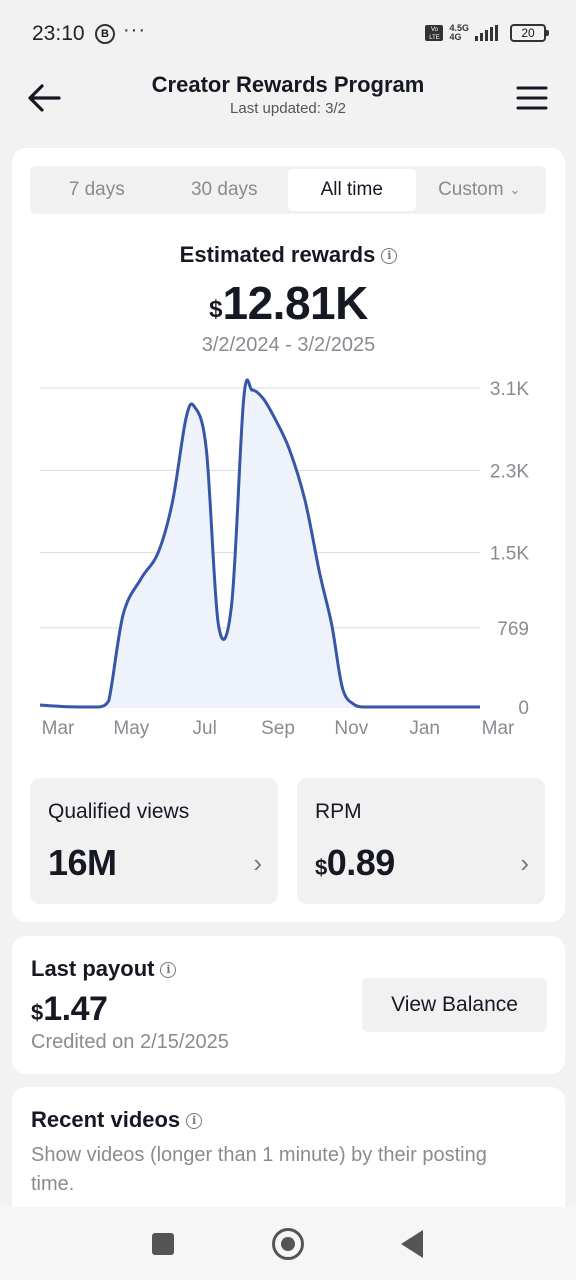  I want to click on signal-icon, so click(486, 33).